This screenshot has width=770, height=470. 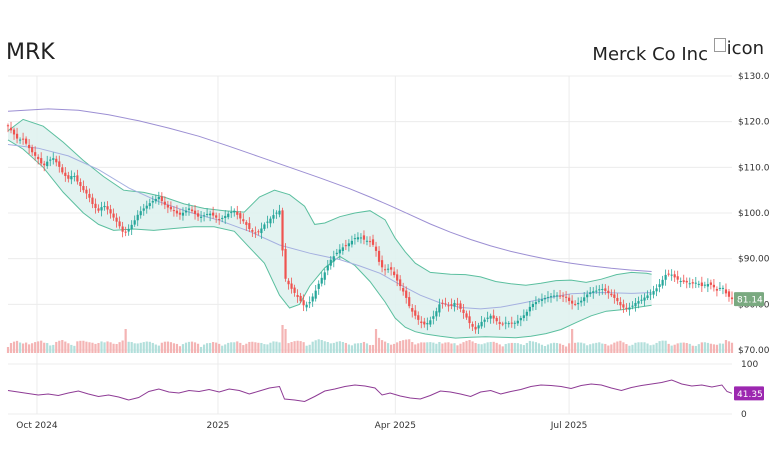 What do you see at coordinates (754, 123) in the screenshot?
I see `price-tick-label: $120.0` at bounding box center [754, 123].